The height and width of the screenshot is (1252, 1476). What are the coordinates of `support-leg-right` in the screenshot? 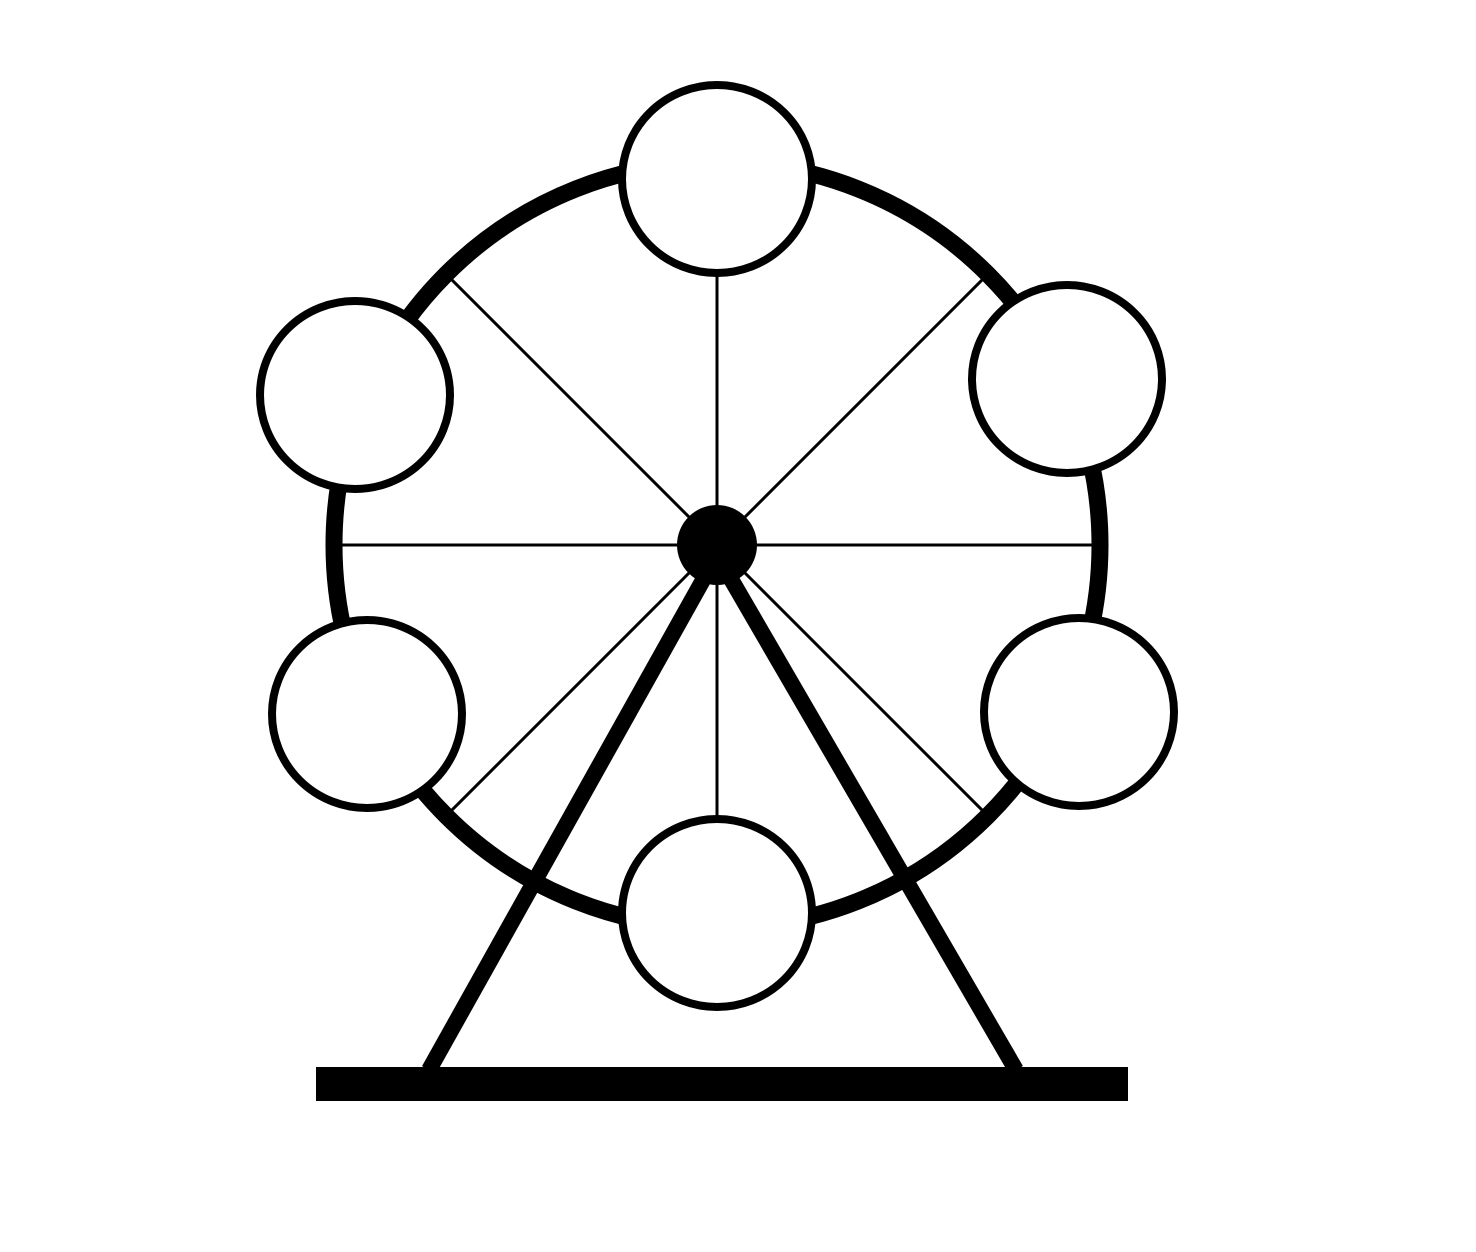 It's located at (866, 812).